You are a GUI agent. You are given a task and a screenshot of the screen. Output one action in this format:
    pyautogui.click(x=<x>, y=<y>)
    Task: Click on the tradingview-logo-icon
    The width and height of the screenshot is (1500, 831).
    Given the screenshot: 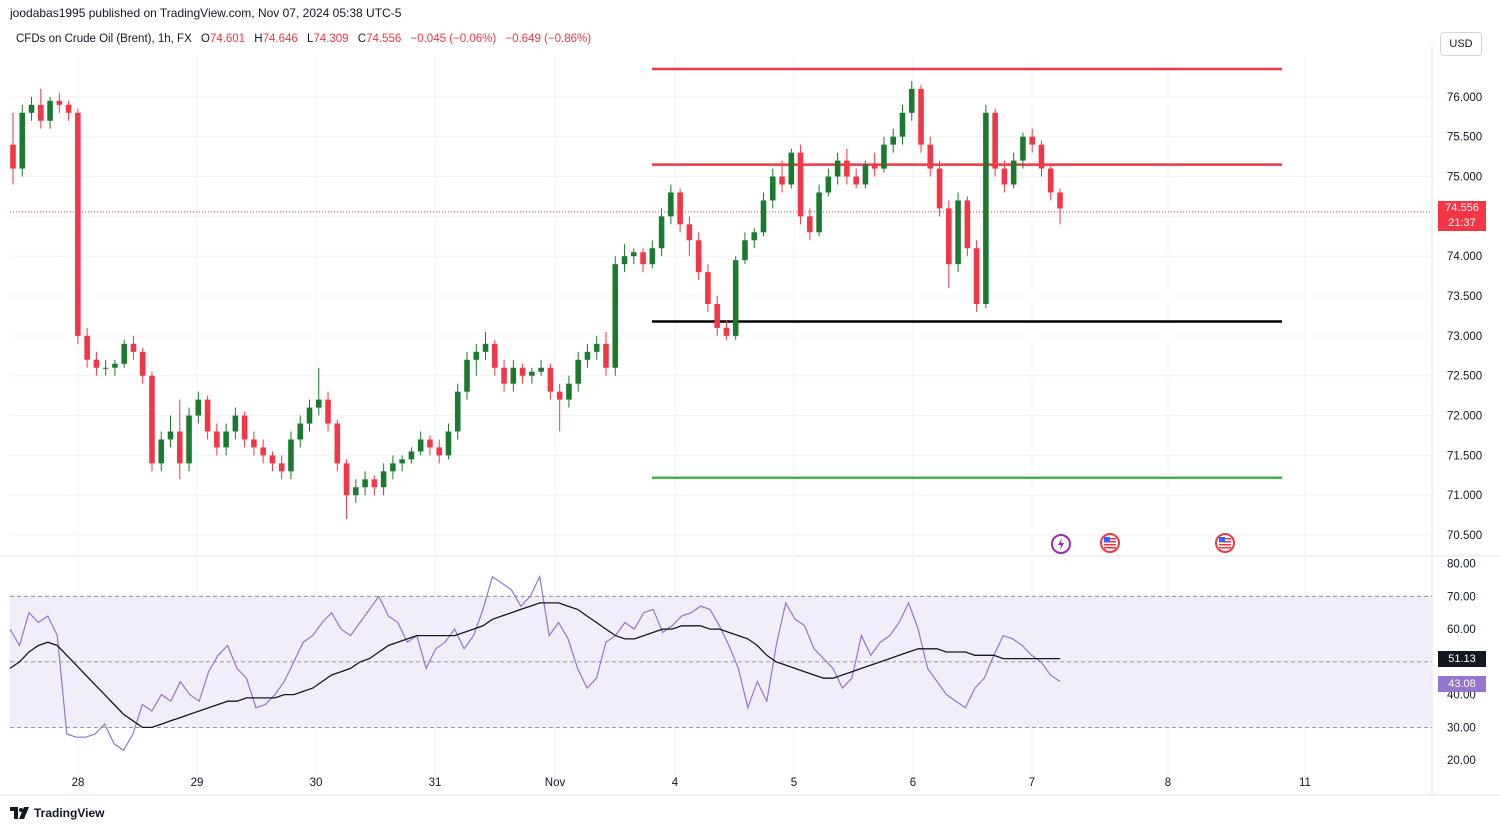 What is the action you would take?
    pyautogui.click(x=19, y=813)
    